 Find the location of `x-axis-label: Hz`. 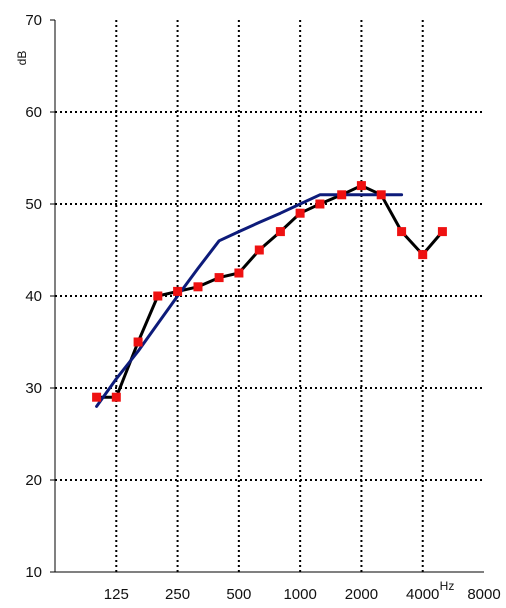

x-axis-label: Hz is located at coordinates (447, 586).